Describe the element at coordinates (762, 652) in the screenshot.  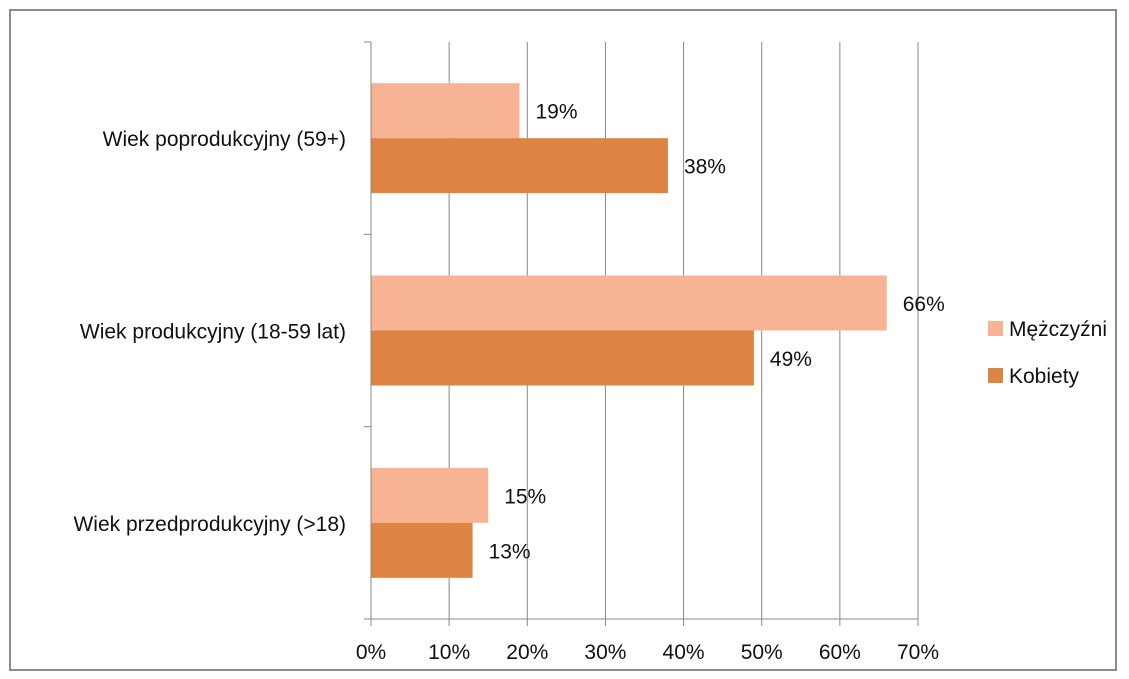
I see `x-tick-label: 50%` at that location.